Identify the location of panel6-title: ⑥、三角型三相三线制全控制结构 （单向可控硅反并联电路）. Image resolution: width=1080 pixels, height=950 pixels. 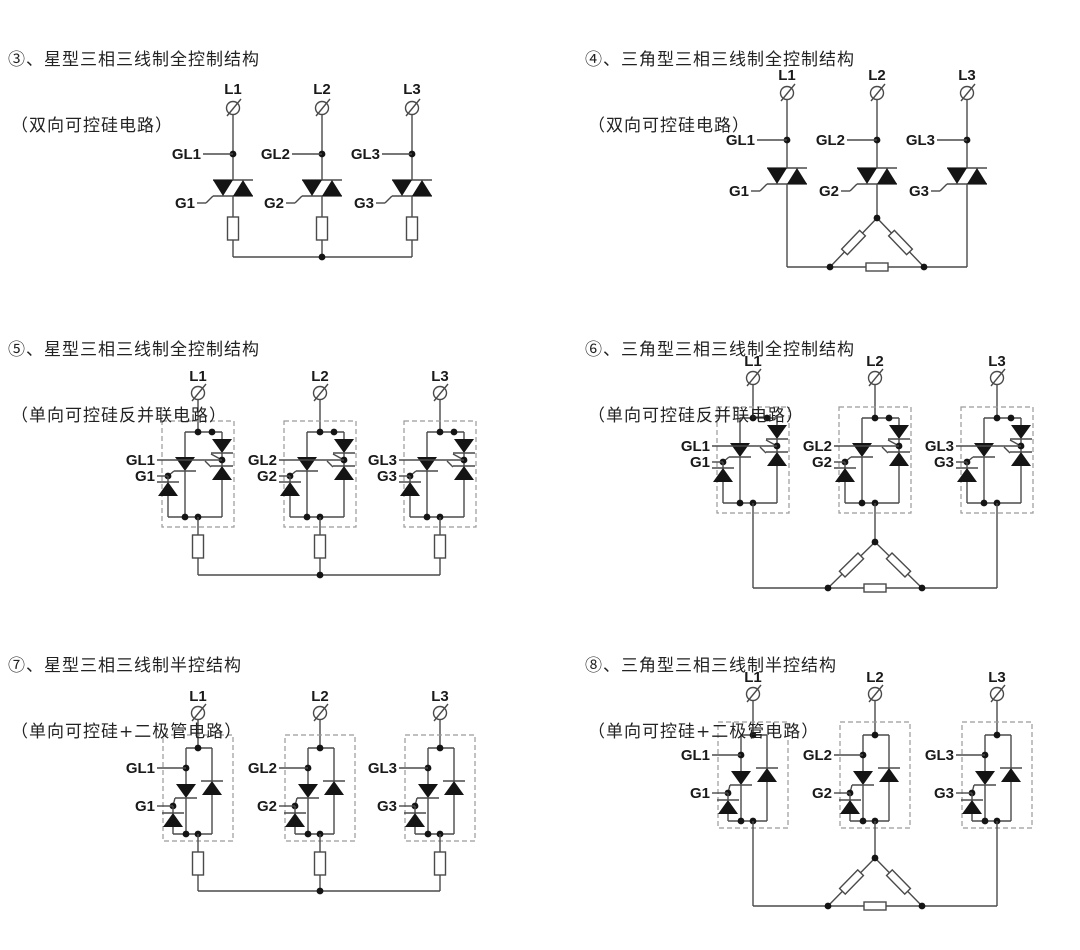
(720, 383).